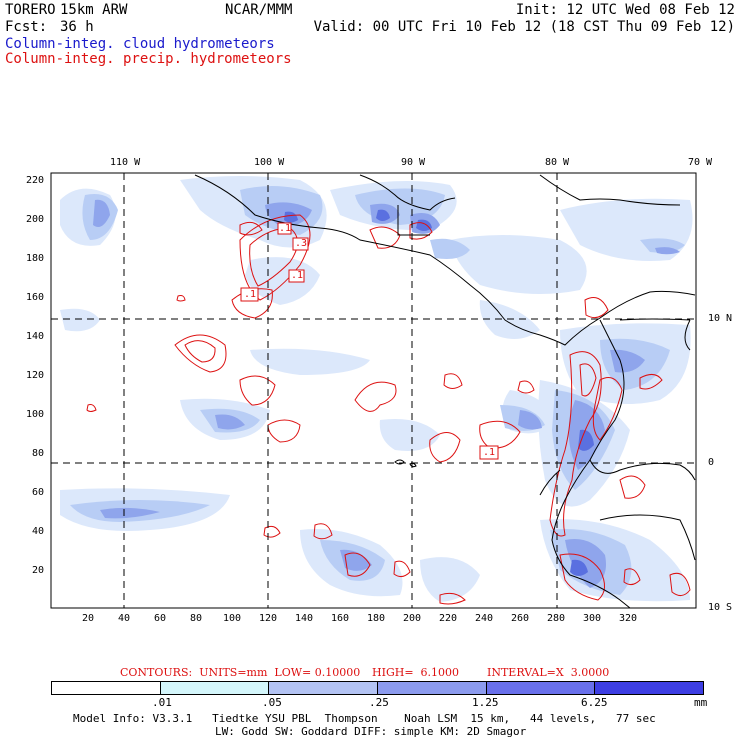 The image size is (740, 740). I want to click on lon-label: 110 W, so click(125, 162).